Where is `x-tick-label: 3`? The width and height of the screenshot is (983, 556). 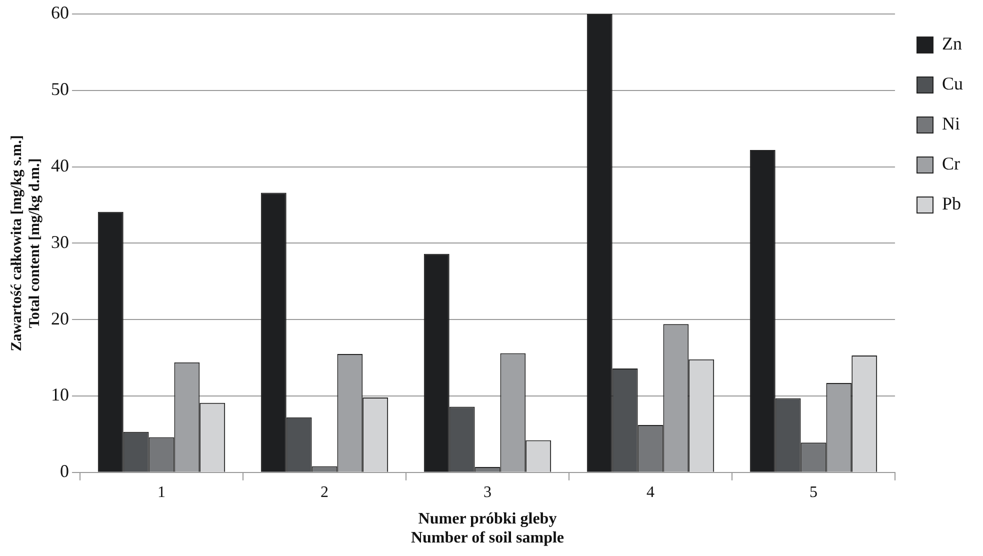 x-tick-label: 3 is located at coordinates (487, 493).